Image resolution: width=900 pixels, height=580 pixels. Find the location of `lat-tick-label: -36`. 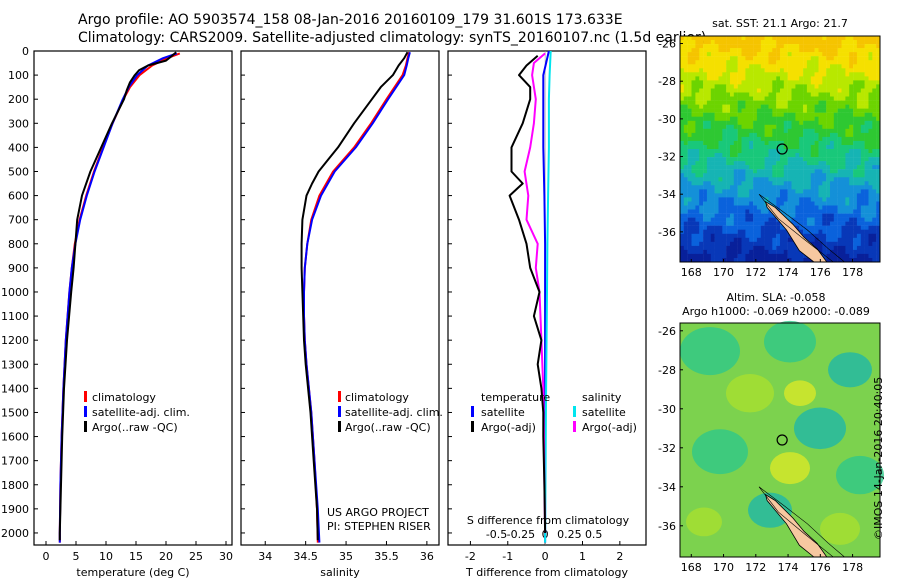

lat-tick-label: -36 is located at coordinates (667, 526).